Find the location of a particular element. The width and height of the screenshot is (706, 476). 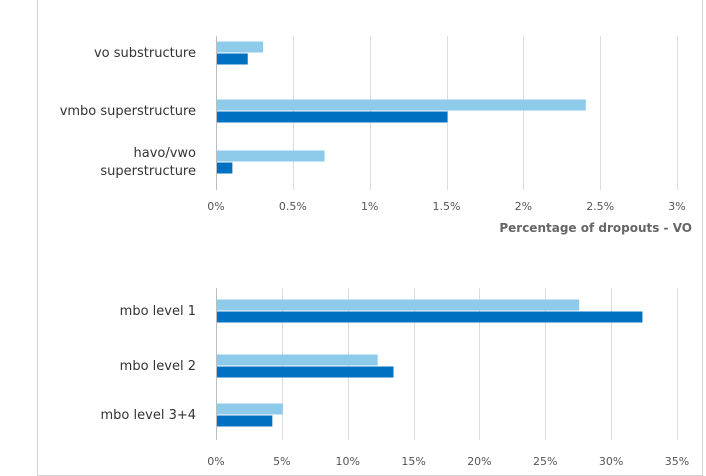

tick-label: 30% is located at coordinates (611, 461).